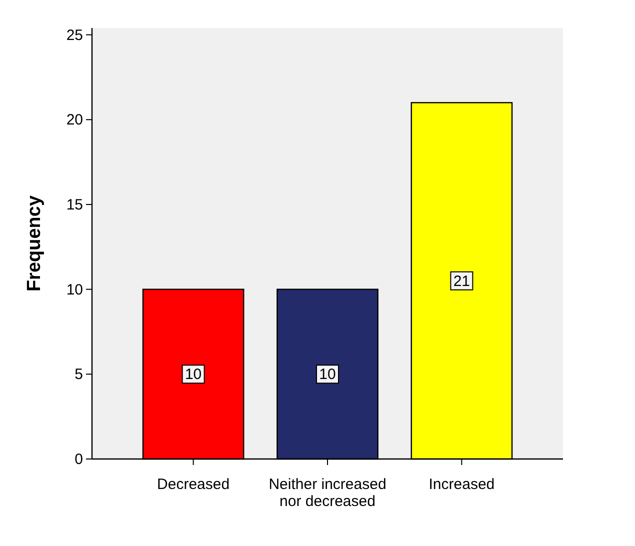 The image size is (635, 546). Describe the element at coordinates (193, 484) in the screenshot. I see `x-tick-label: Decreased` at that location.